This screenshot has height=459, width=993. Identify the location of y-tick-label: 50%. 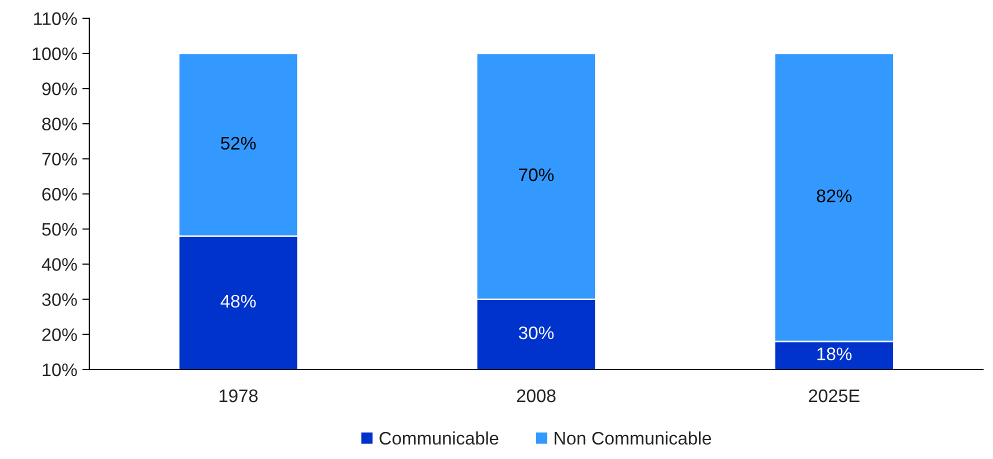
(59, 229).